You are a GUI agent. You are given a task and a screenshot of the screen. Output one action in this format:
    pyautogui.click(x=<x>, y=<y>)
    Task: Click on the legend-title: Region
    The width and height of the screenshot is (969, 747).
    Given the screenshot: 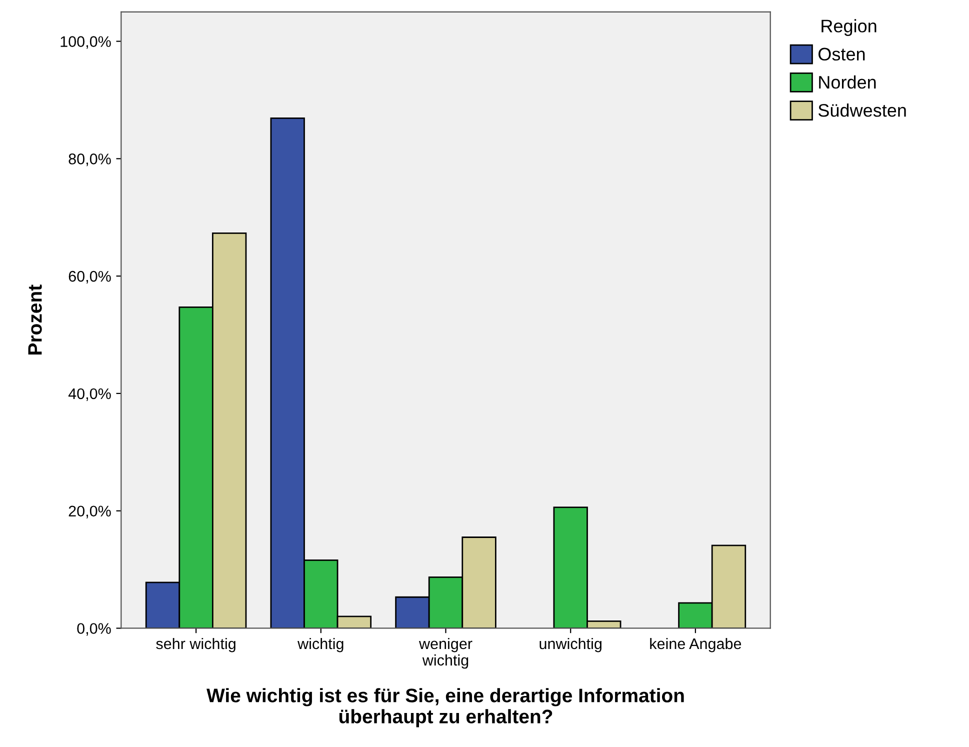 What is the action you would take?
    pyautogui.click(x=849, y=27)
    